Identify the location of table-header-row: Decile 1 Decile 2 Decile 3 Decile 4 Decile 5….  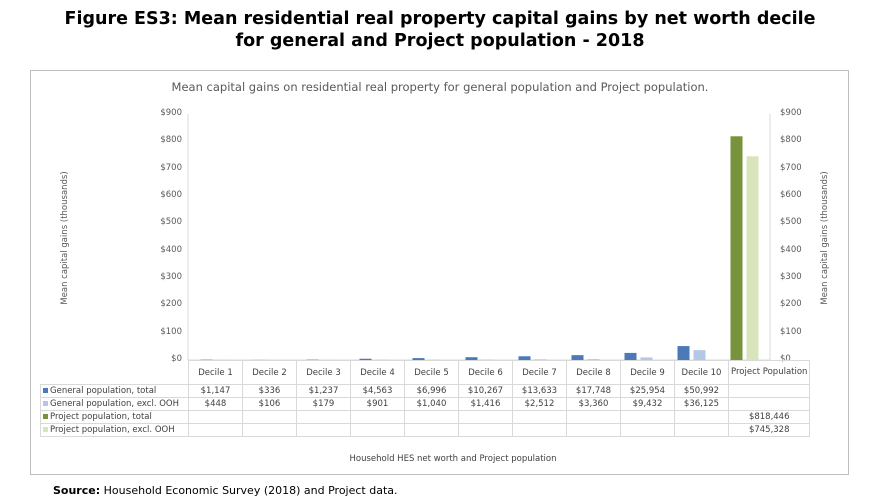
(426, 372).